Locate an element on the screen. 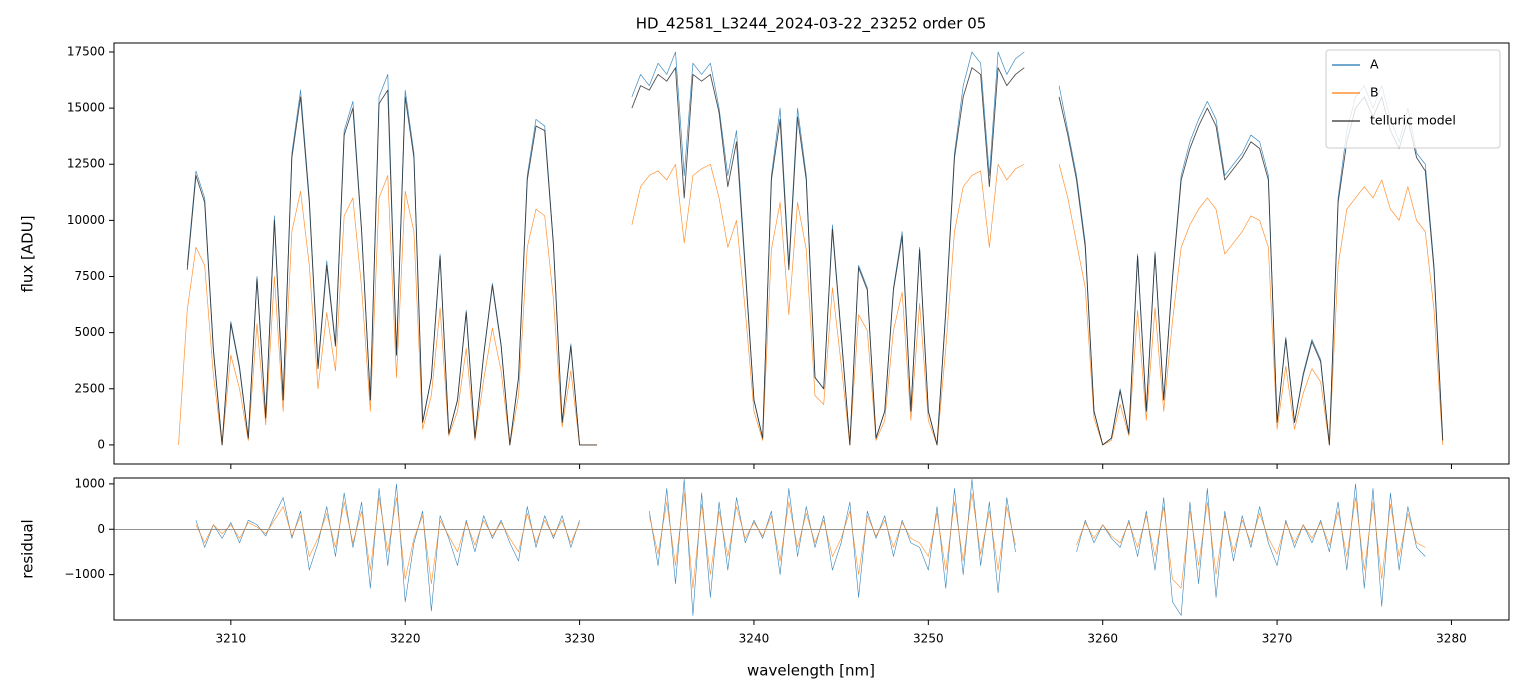  legend-box is located at coordinates (1413, 99).